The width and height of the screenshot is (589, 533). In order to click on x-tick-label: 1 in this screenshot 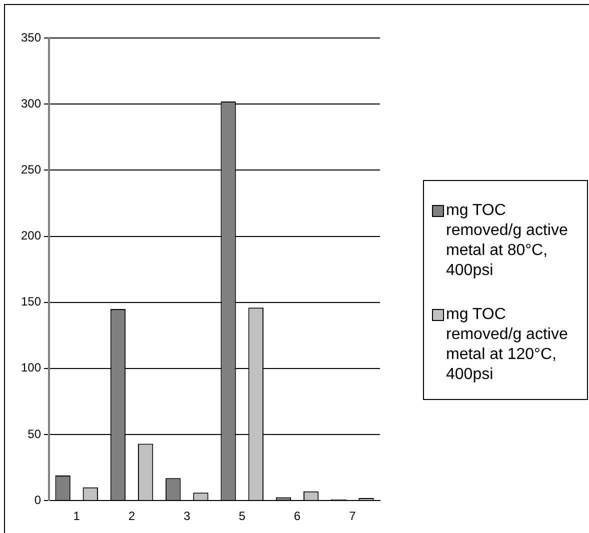, I will do `click(76, 516)`.